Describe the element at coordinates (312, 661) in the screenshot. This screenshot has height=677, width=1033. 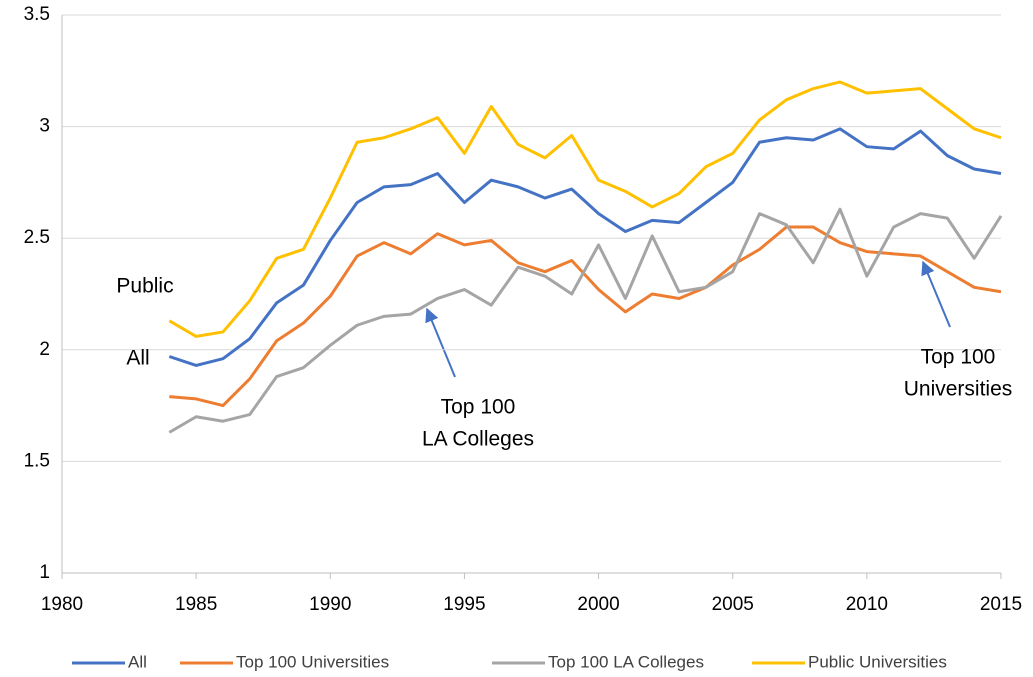
I see `legend-label: Top 100 Universities` at that location.